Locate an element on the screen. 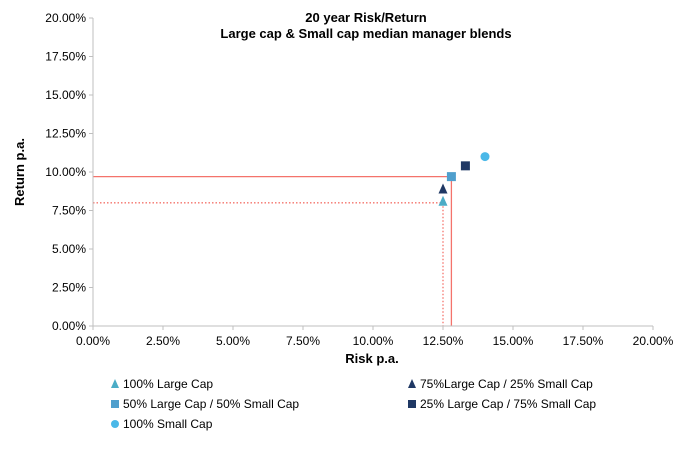  x-tick-label: 0.00% is located at coordinates (93, 341).